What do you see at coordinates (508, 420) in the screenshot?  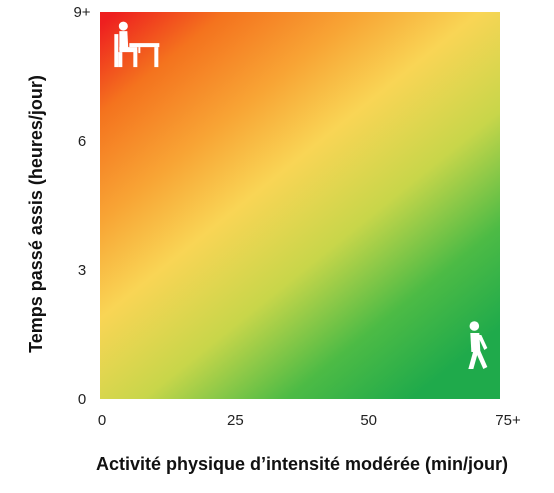 I see `x-tick-label: 75+` at bounding box center [508, 420].